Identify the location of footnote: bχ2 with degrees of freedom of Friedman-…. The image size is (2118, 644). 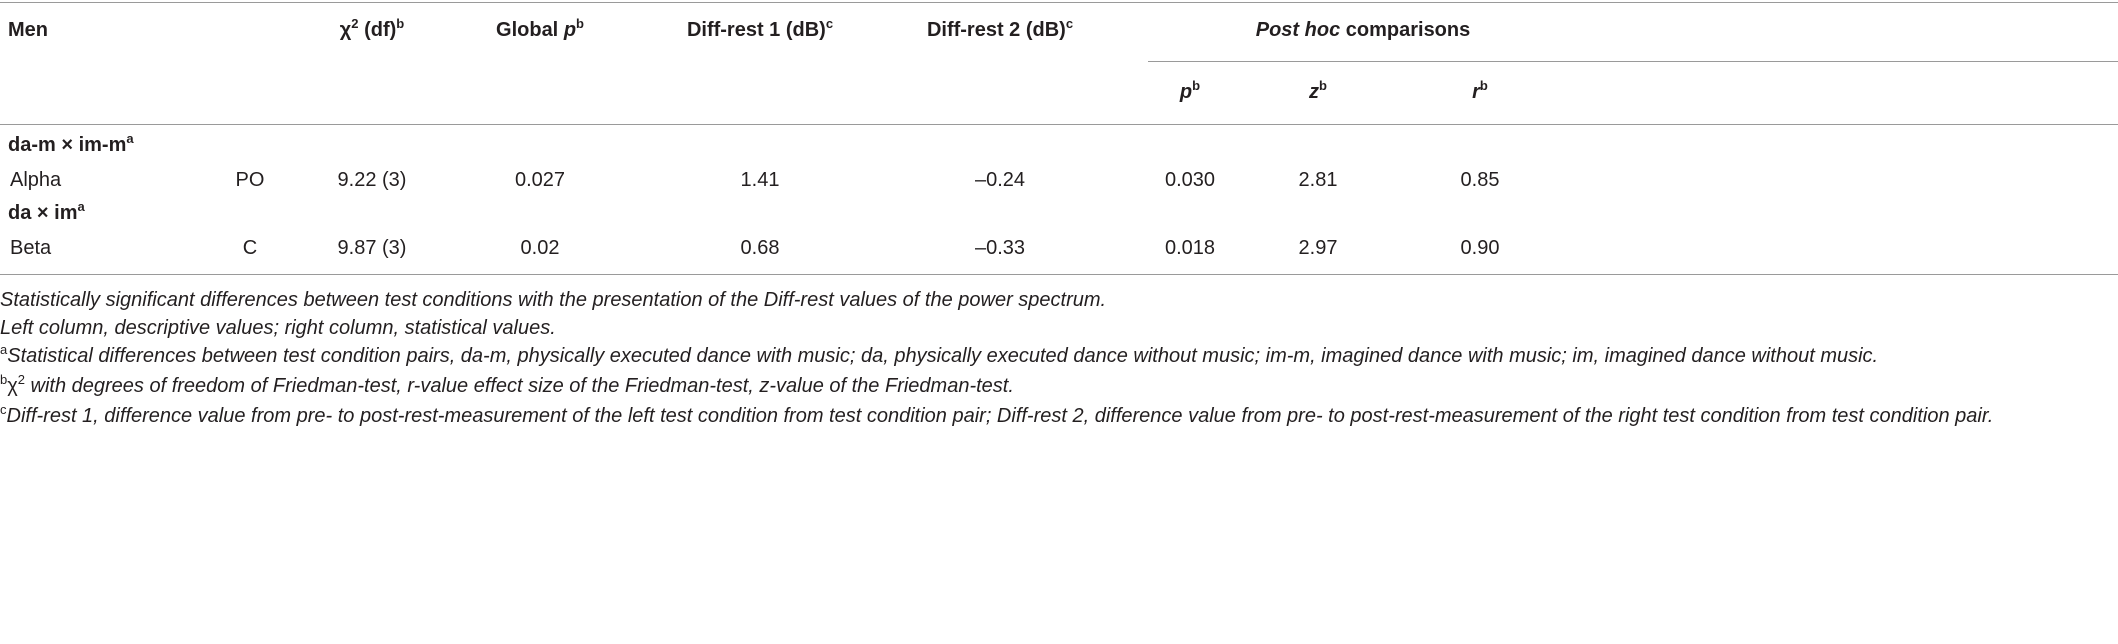
(1056, 387).